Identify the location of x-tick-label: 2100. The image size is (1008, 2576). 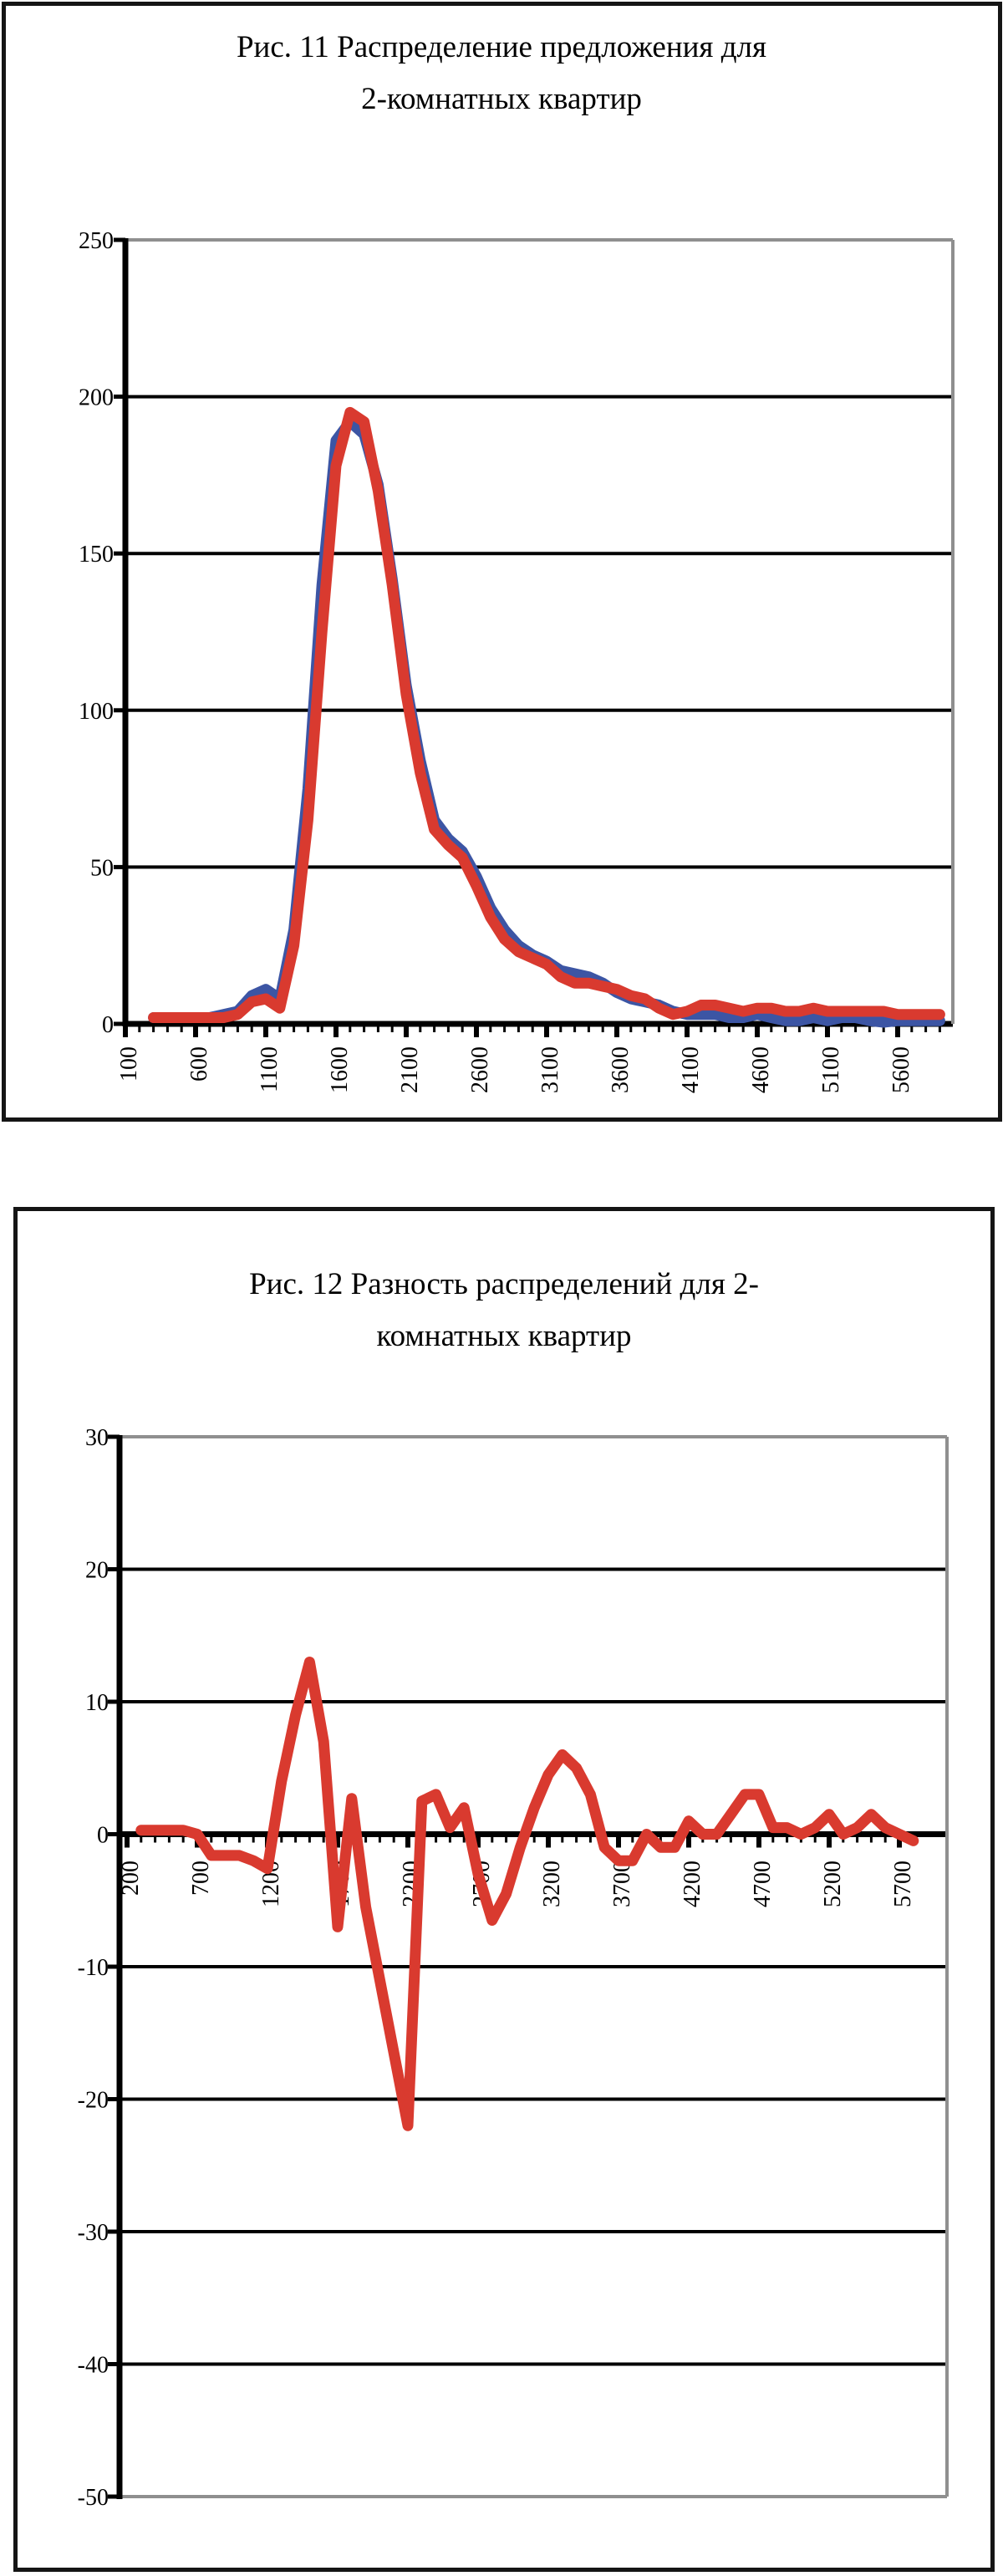
(410, 1069).